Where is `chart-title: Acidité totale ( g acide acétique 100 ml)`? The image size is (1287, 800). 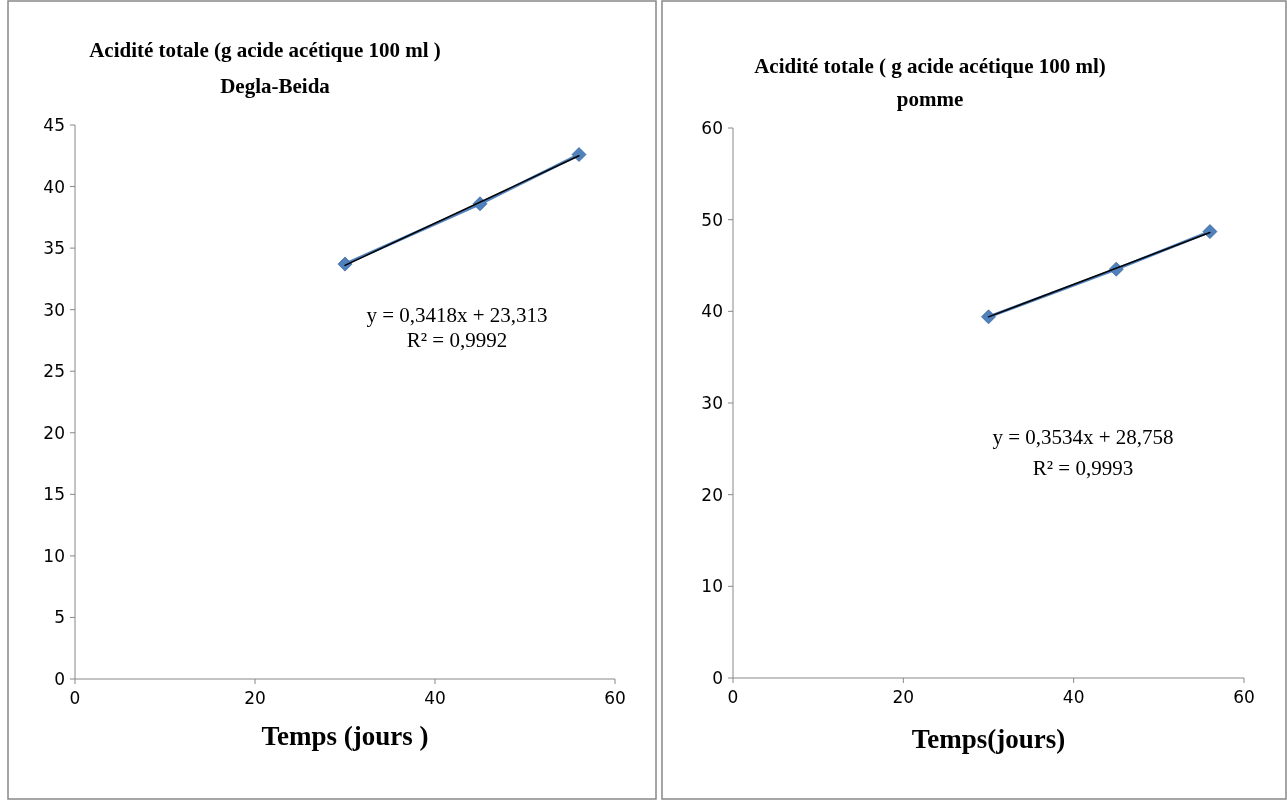
chart-title: Acidité totale ( g acide acétique 100 ml) is located at coordinates (930, 66).